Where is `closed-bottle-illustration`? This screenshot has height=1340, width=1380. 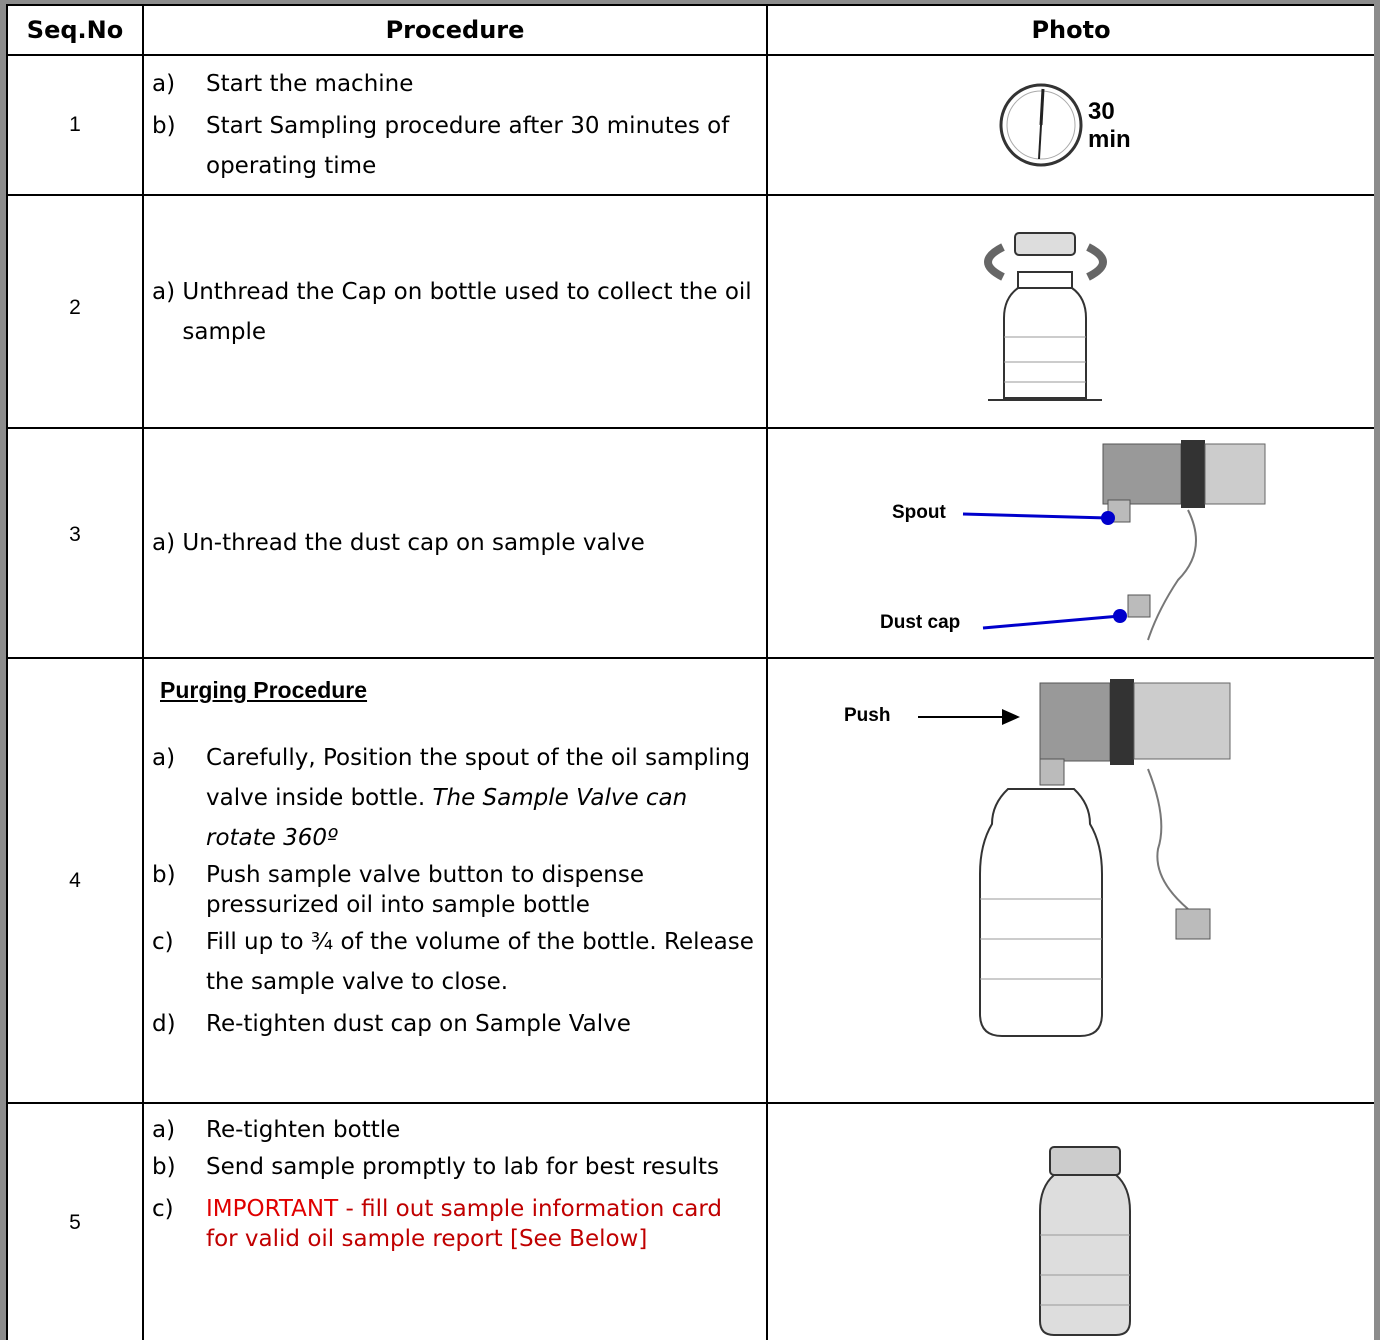 closed-bottle-illustration is located at coordinates (1085, 1241).